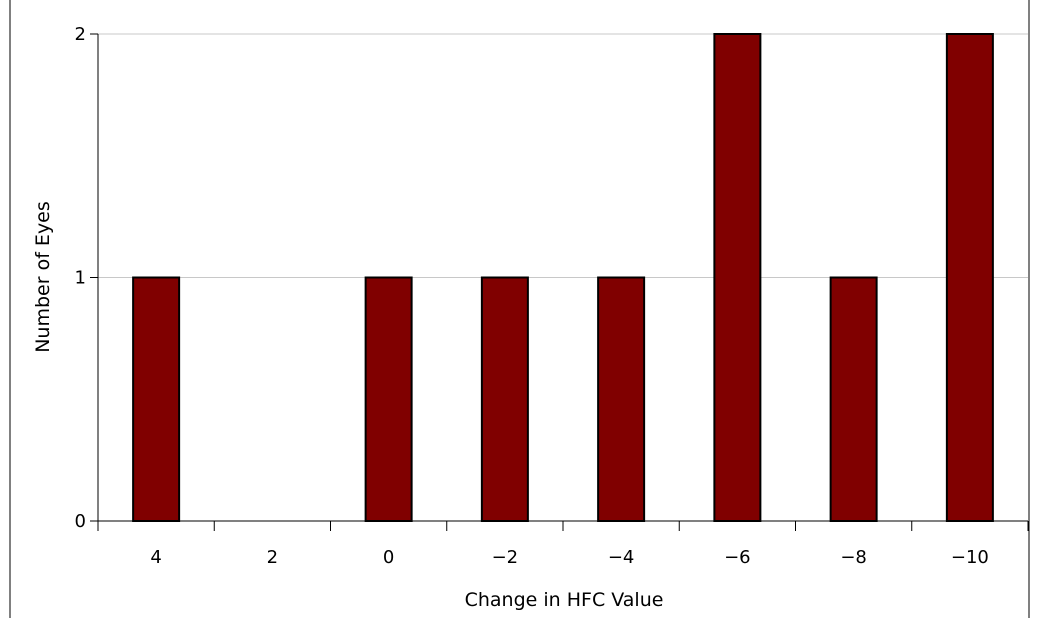 The image size is (1038, 618). Describe the element at coordinates (80, 34) in the screenshot. I see `y-tick-label: 2` at that location.